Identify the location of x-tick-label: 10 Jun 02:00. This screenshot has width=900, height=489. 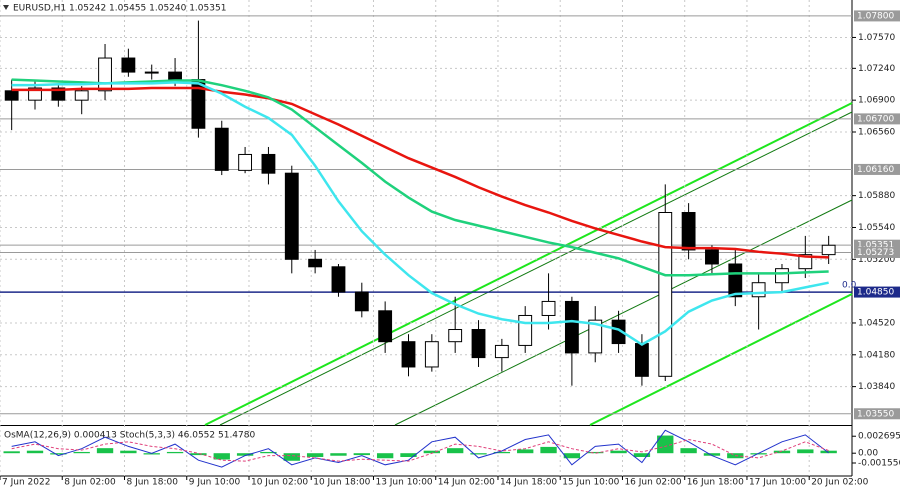
(279, 483).